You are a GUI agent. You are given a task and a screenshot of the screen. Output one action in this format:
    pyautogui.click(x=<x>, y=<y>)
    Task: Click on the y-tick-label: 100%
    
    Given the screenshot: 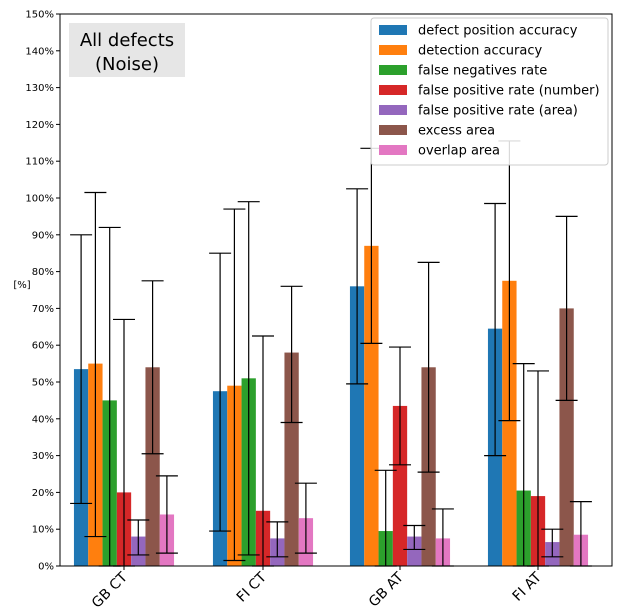 What is the action you would take?
    pyautogui.click(x=39, y=199)
    